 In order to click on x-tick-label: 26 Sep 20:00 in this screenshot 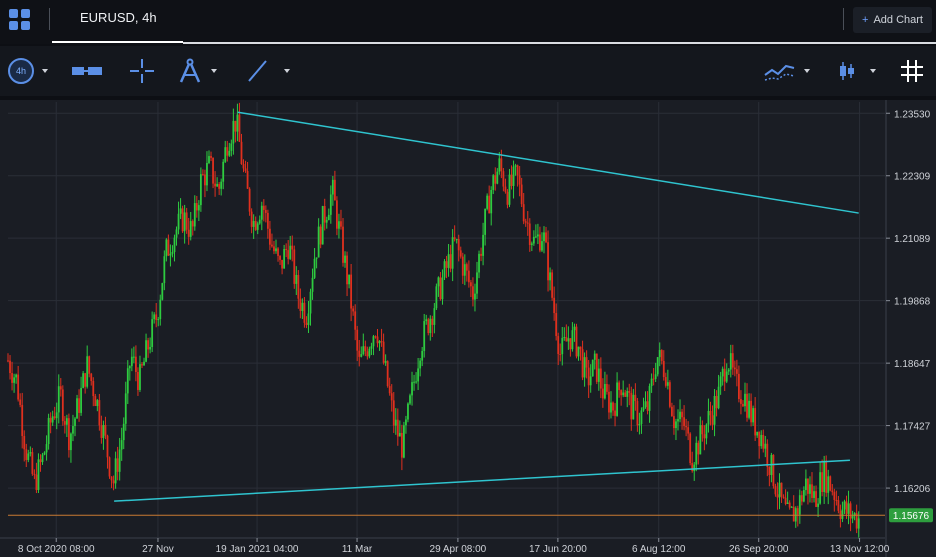, I will do `click(759, 549)`.